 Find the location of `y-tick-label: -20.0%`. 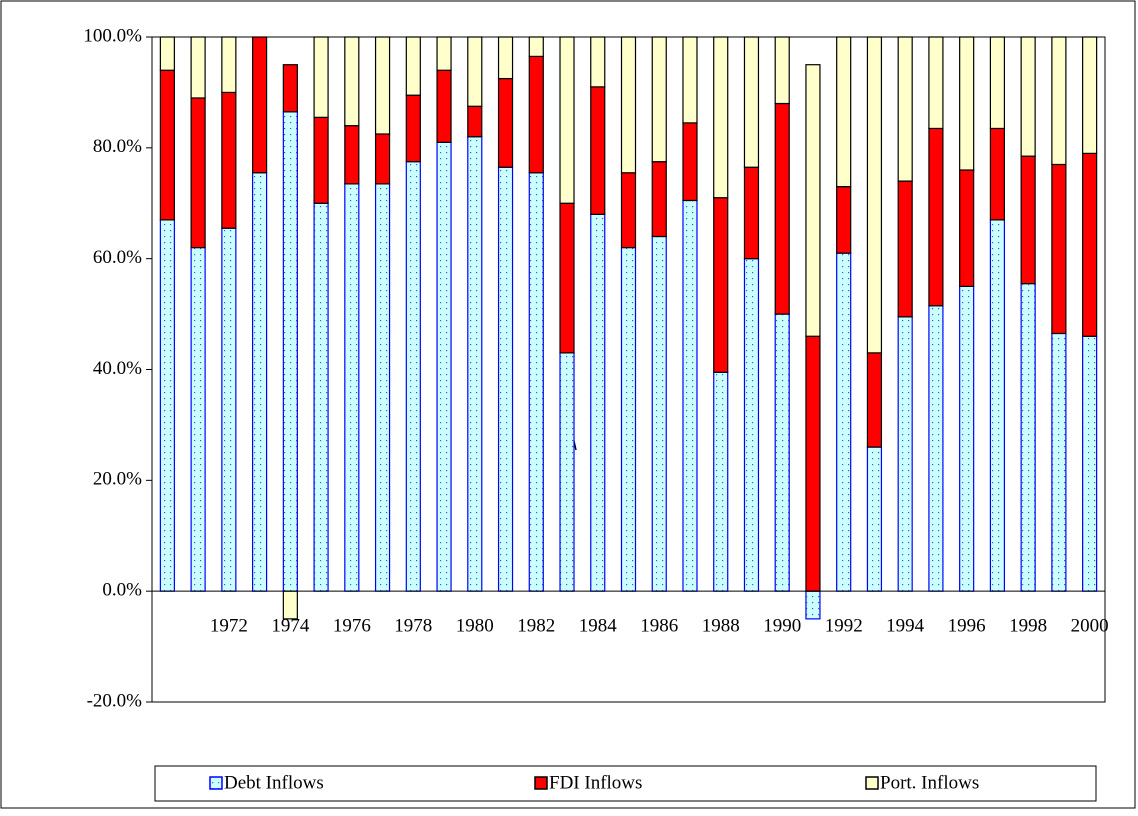

y-tick-label: -20.0% is located at coordinates (115, 700).